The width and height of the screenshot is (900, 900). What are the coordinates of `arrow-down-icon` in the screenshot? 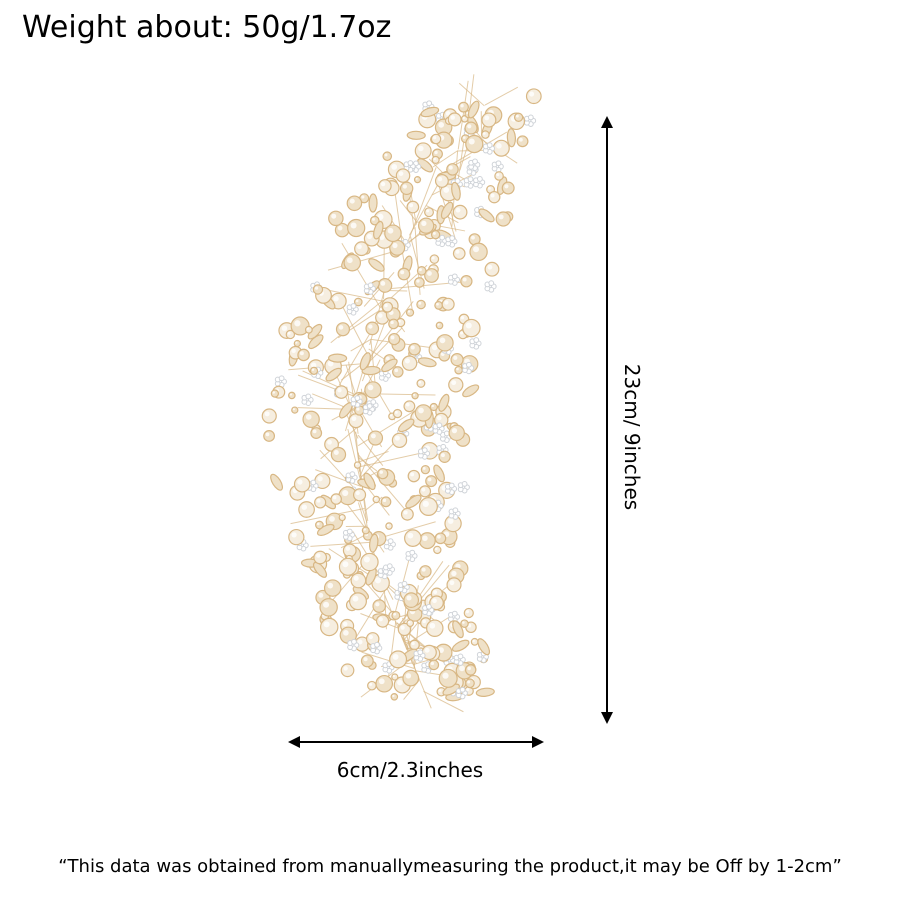 It's located at (607, 718).